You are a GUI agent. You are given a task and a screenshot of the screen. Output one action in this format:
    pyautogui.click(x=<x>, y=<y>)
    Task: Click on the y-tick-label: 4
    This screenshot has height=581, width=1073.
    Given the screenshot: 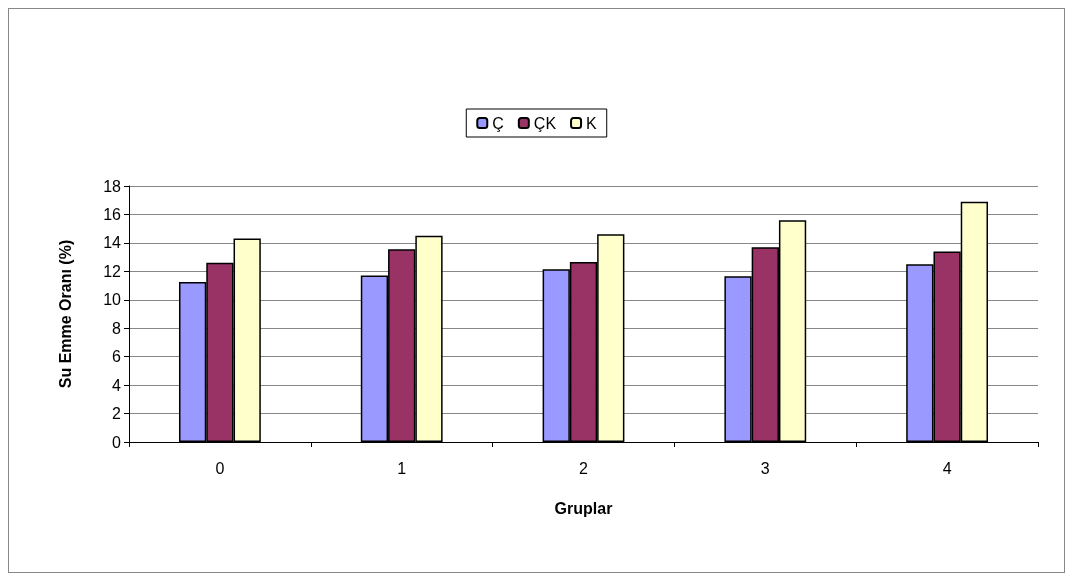 What is the action you would take?
    pyautogui.click(x=117, y=385)
    